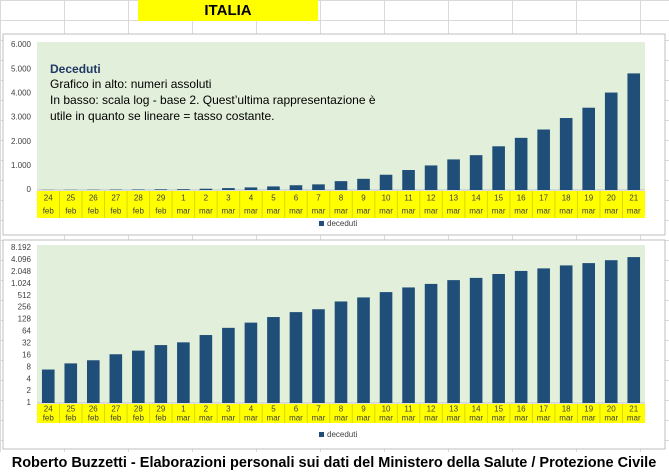  Describe the element at coordinates (296, 198) in the screenshot. I see `x-tick-label: 6` at that location.